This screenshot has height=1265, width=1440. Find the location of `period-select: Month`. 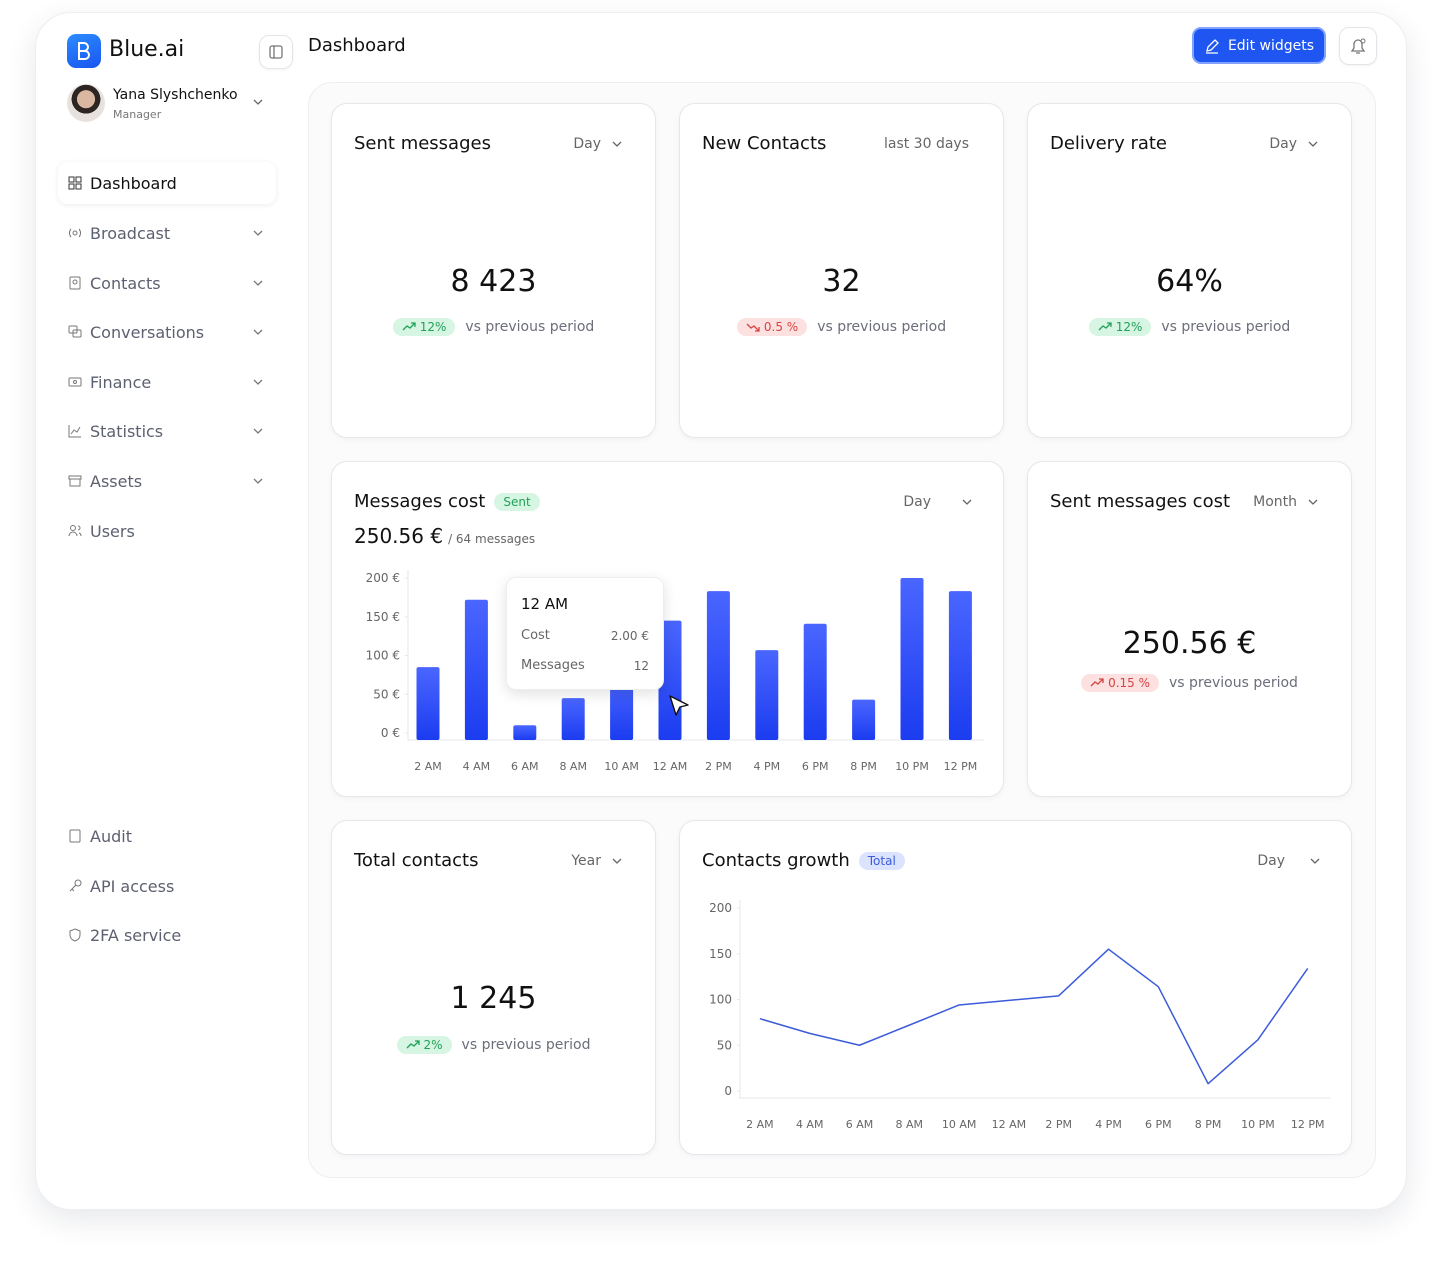

period-select: Month is located at coordinates (1286, 502).